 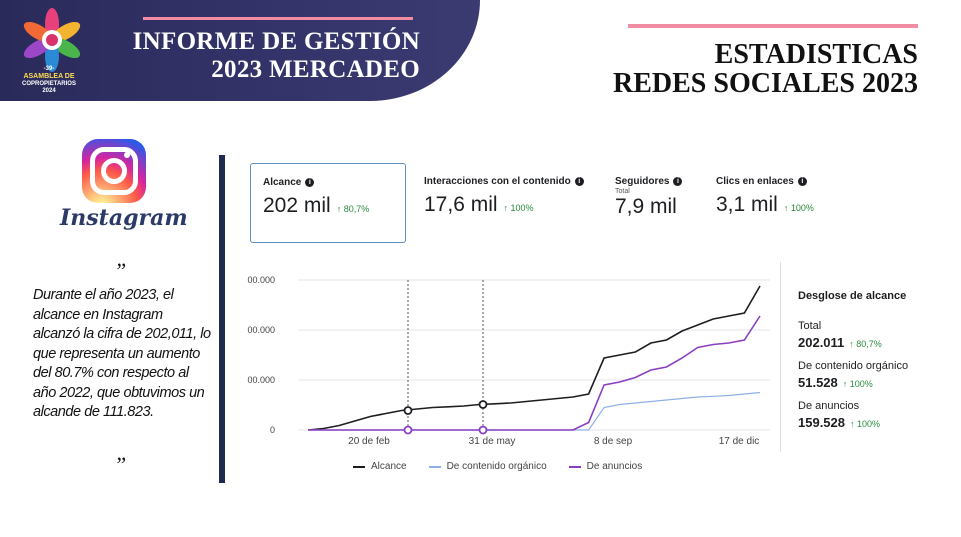 What do you see at coordinates (369, 441) in the screenshot?
I see `x-tick-label: 20 de feb` at bounding box center [369, 441].